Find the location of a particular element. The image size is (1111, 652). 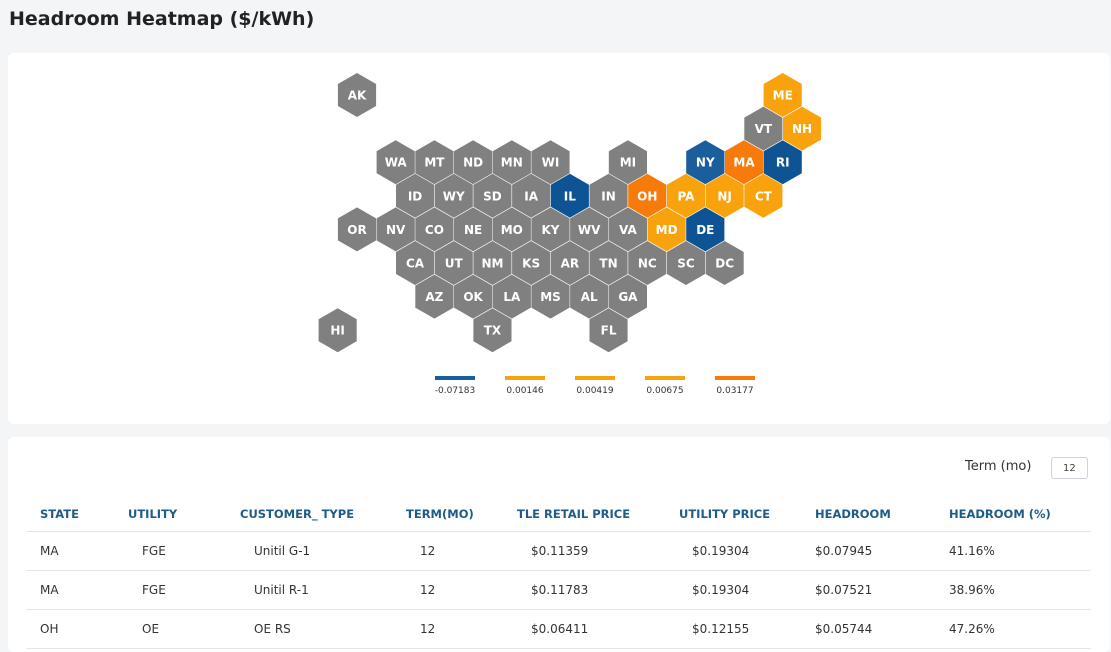

col-headroom-pct-header: HEADROOM (%) is located at coordinates (1013, 514).